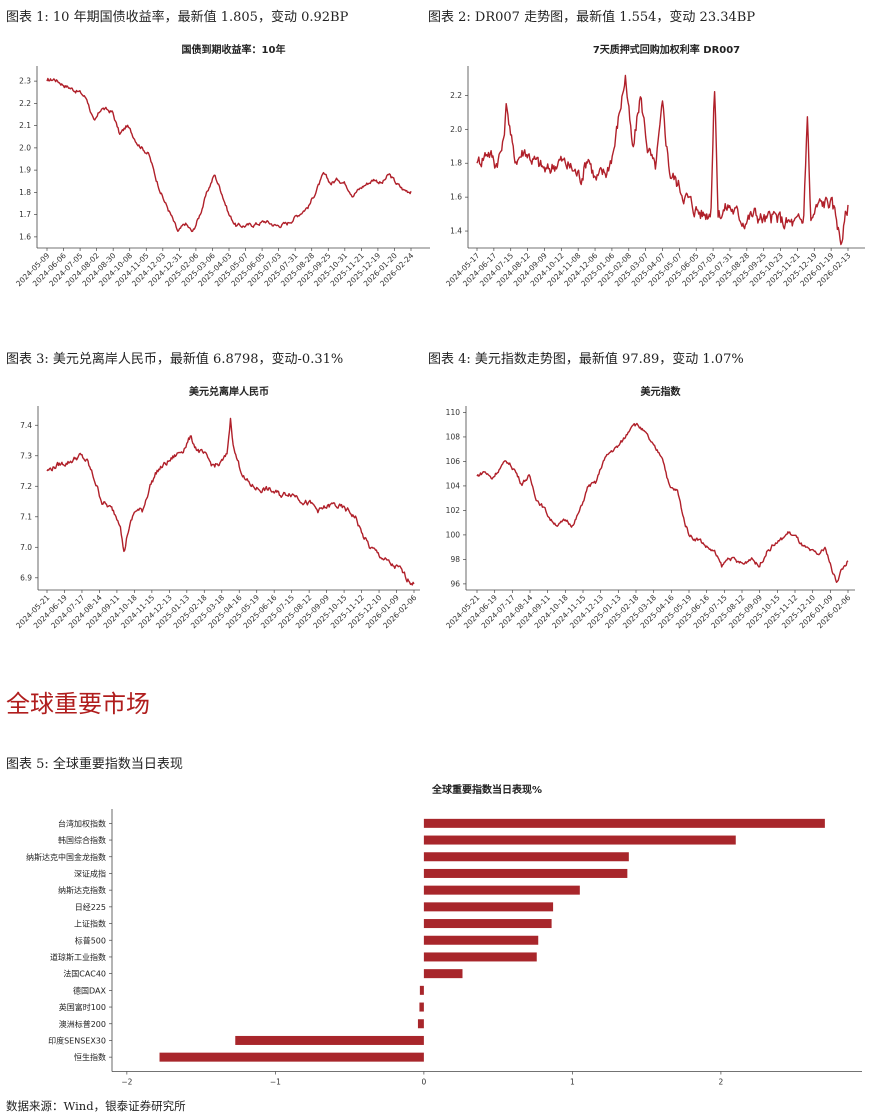 The image size is (875, 1115). Describe the element at coordinates (82, 1024) in the screenshot. I see `category-label: 澳洲标普200` at that location.